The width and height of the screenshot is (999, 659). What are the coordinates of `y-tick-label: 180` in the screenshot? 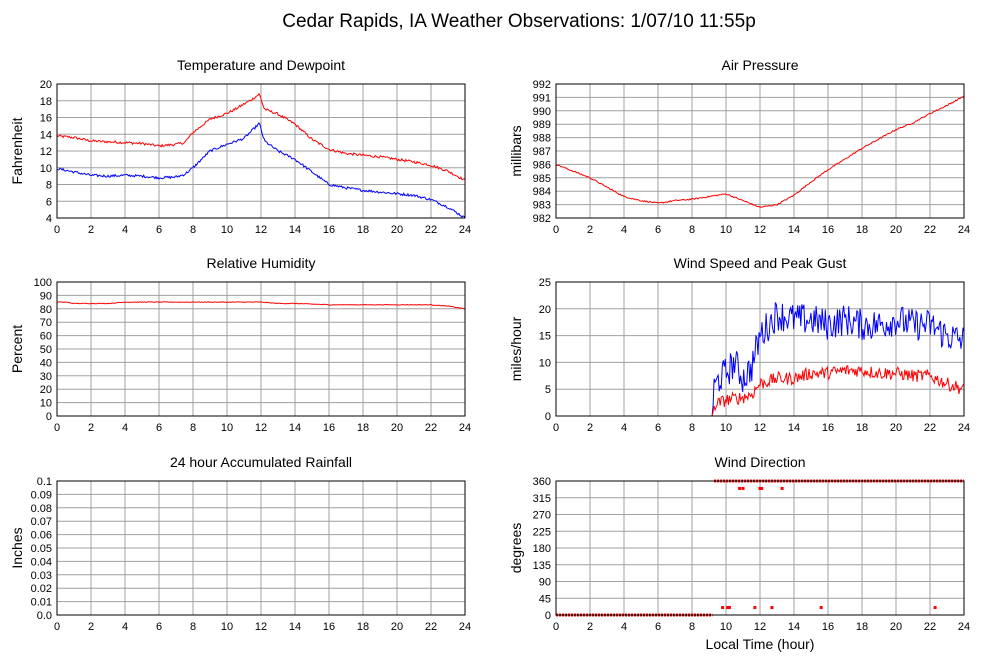 It's located at (542, 549).